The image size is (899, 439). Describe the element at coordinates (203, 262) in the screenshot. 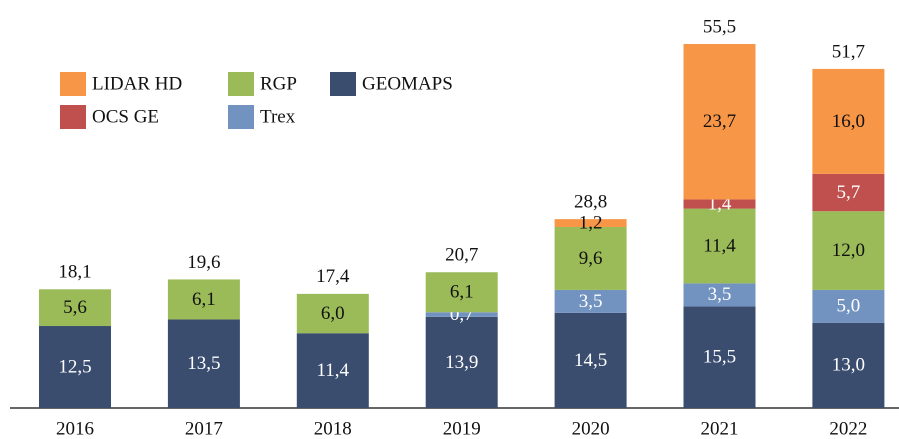

I see `total-label: 19,6` at that location.